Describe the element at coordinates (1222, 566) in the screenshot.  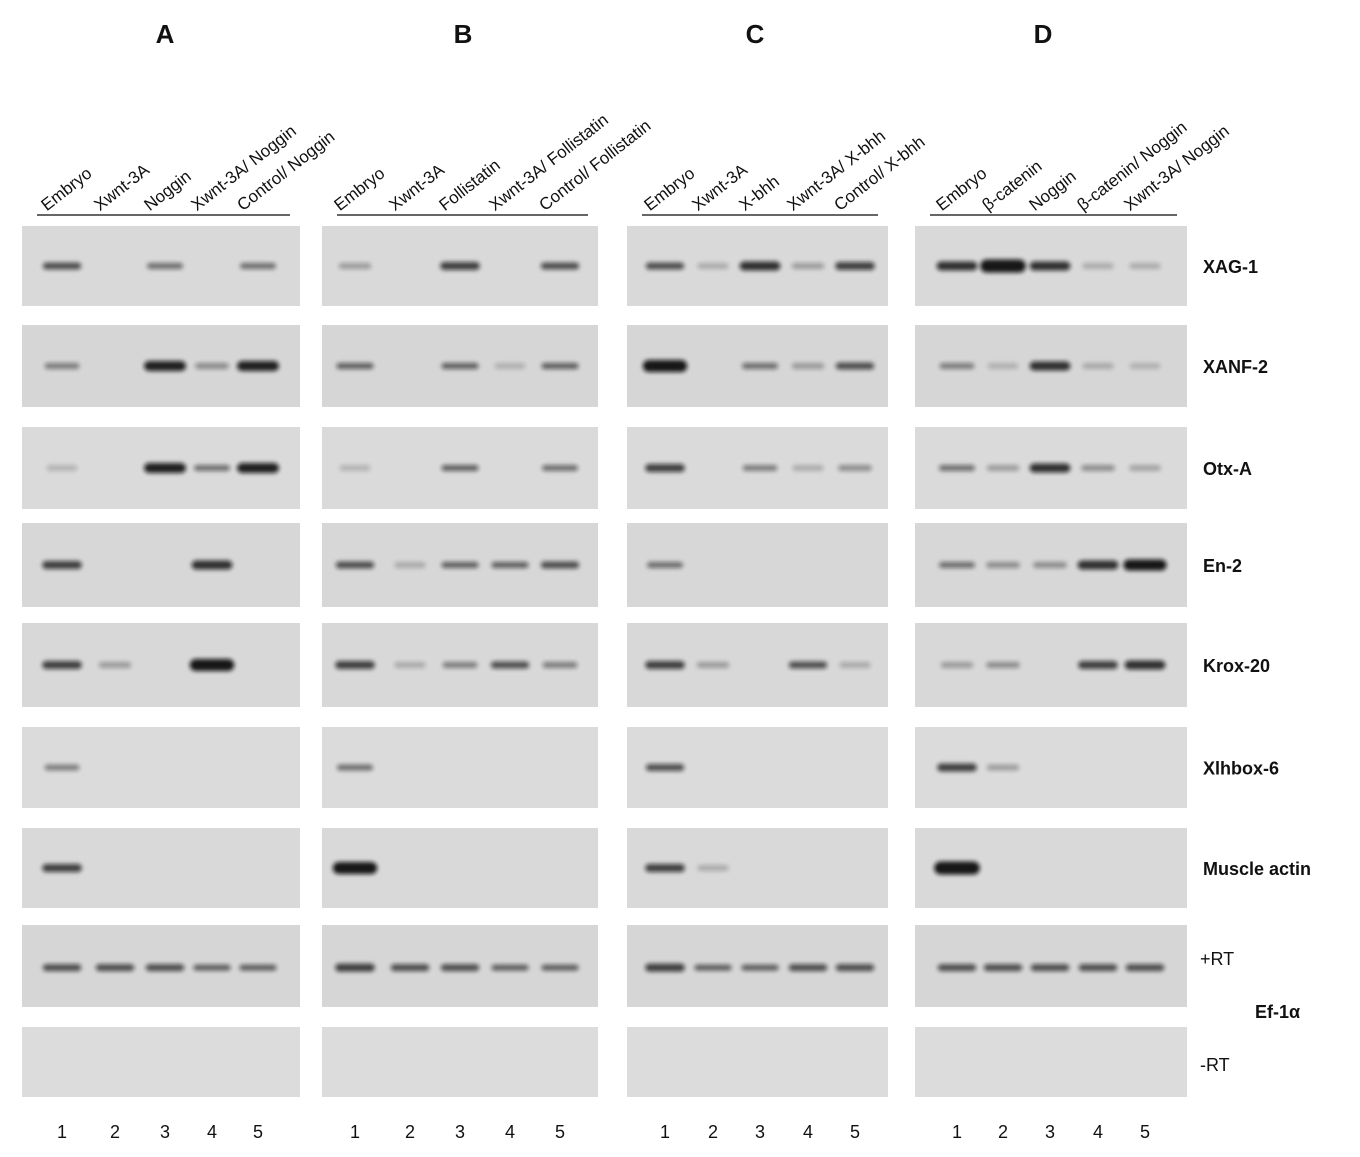
I see `gene-label: En-2` at that location.